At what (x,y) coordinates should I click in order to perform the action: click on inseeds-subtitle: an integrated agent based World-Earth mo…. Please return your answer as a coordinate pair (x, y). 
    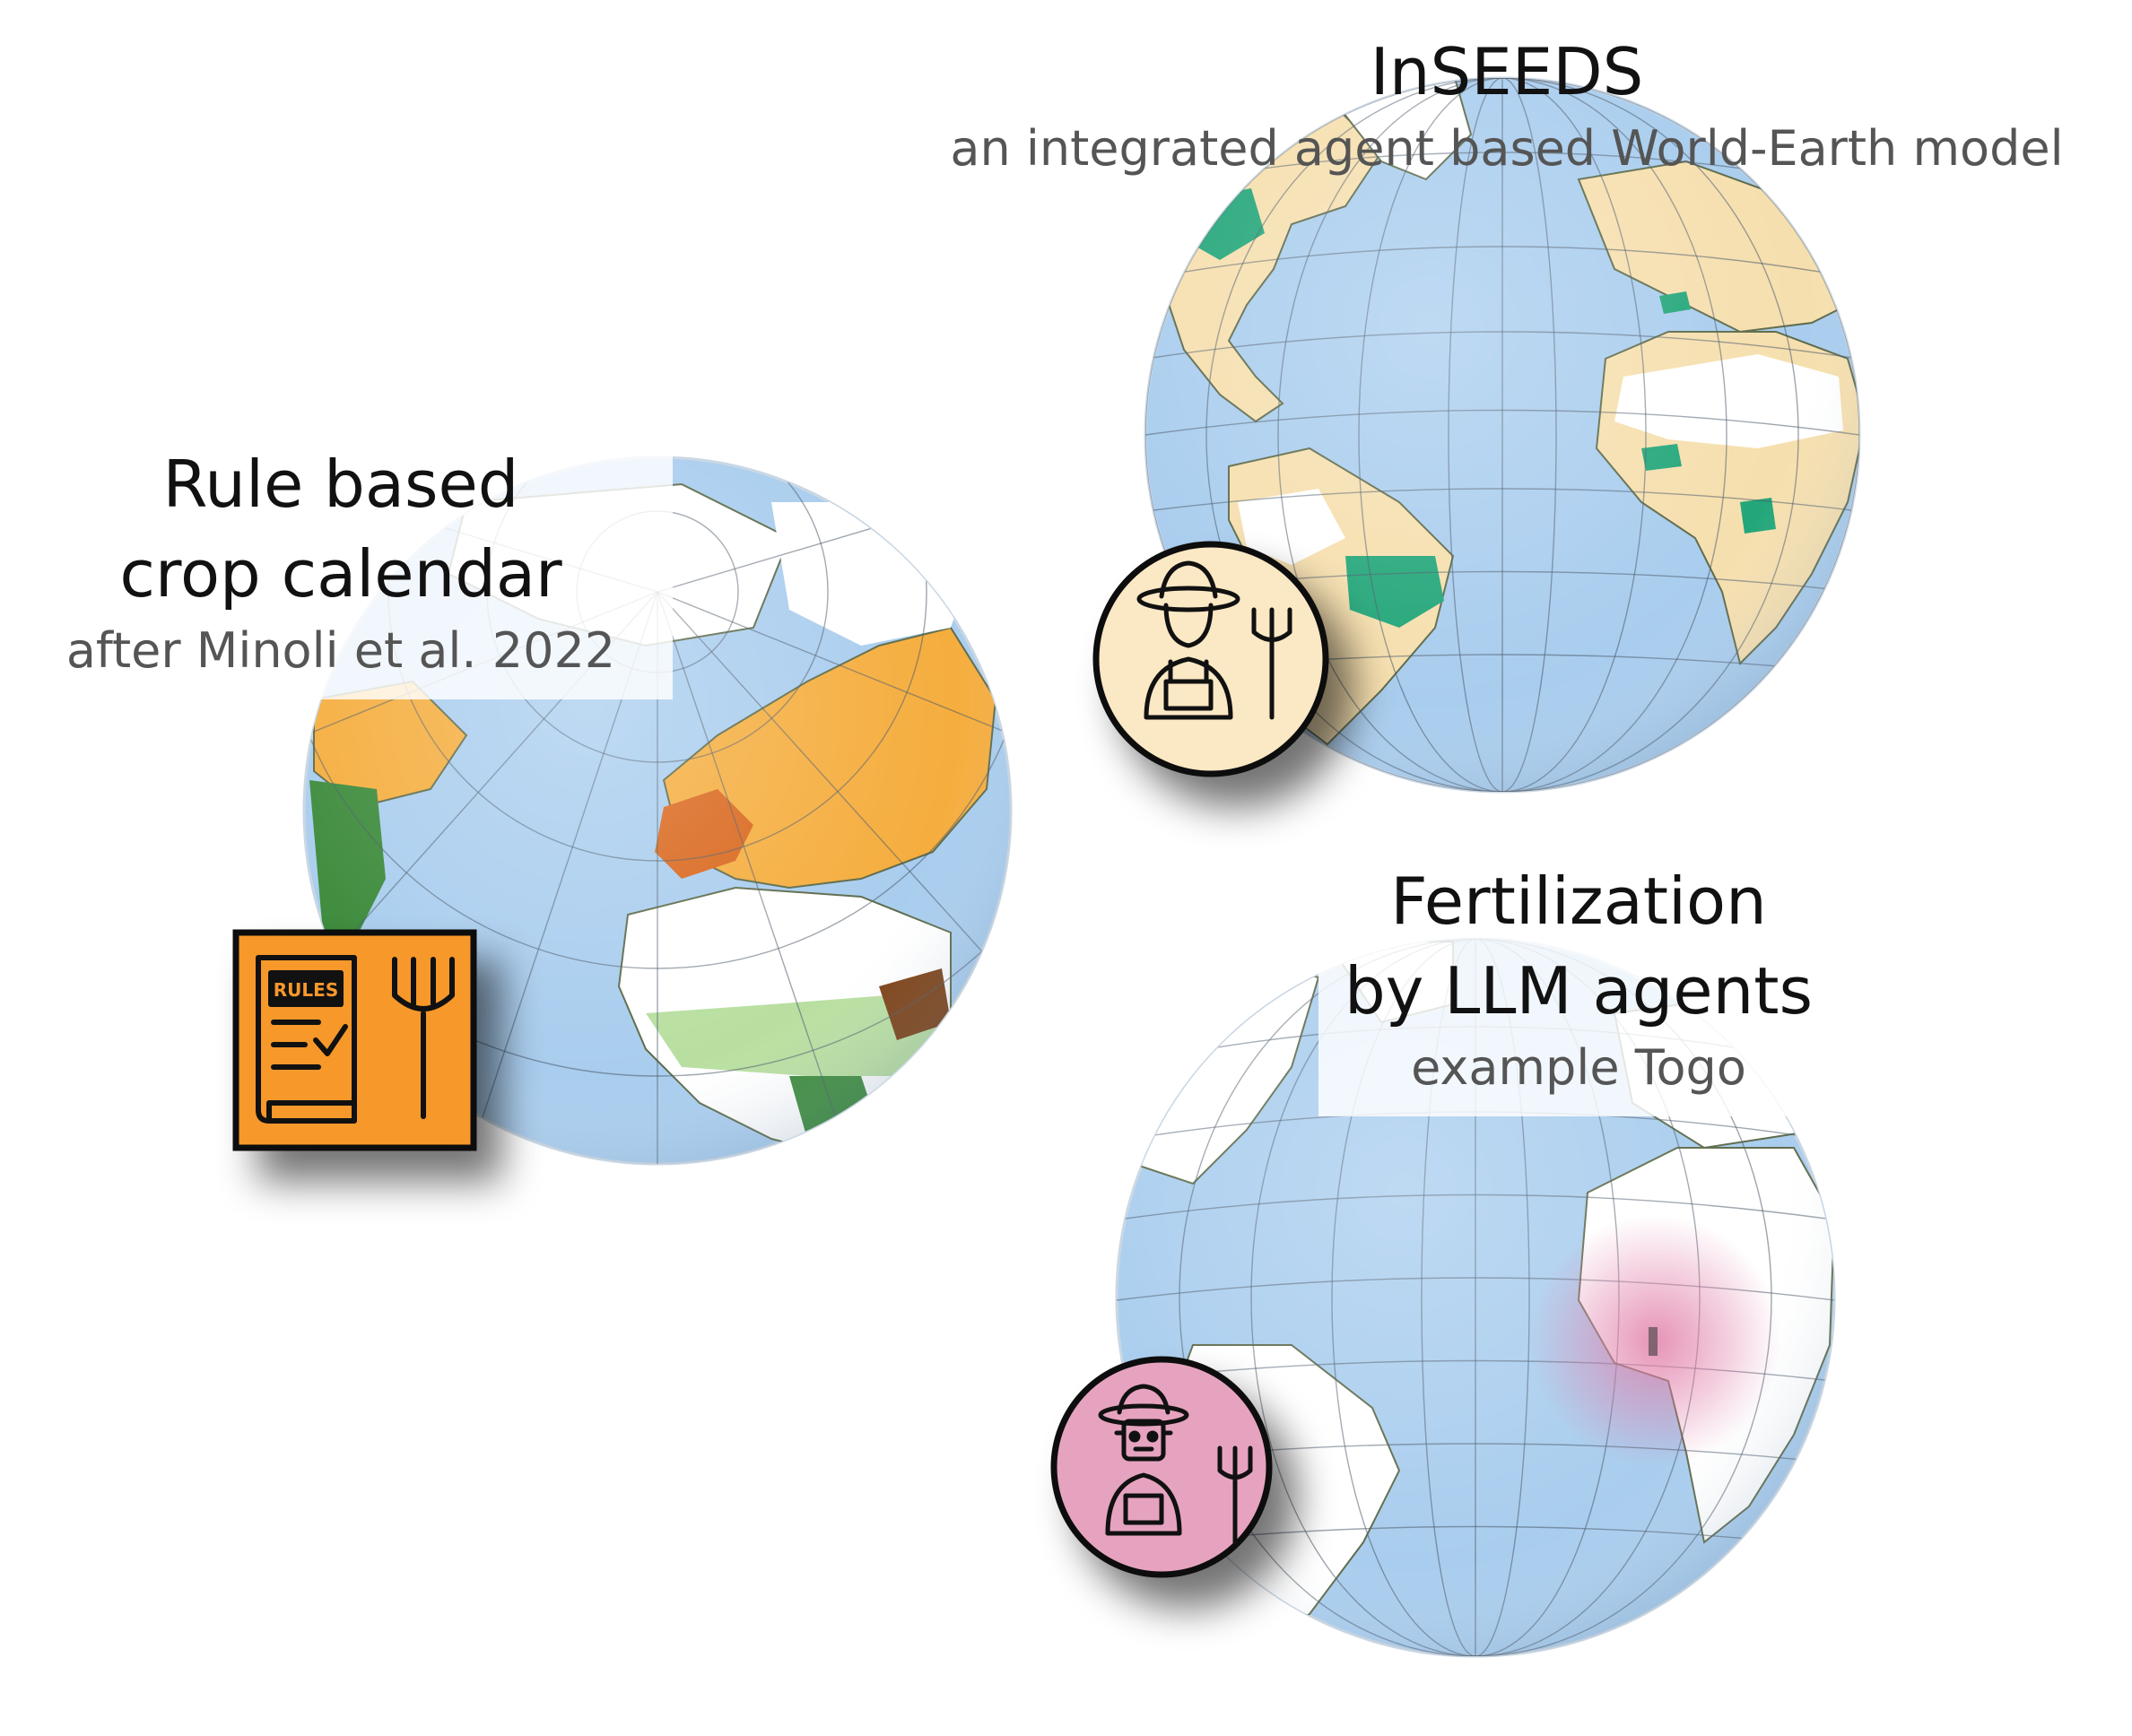
    Looking at the image, I should click on (1507, 148).